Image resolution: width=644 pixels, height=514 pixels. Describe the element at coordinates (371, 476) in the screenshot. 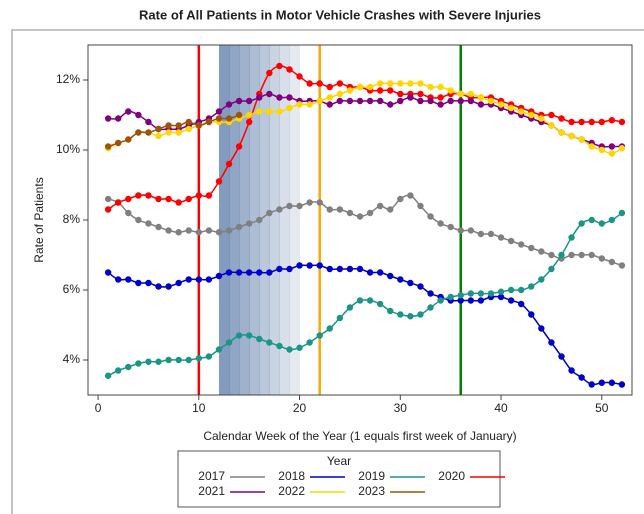

I see `legend-label: 2019` at that location.